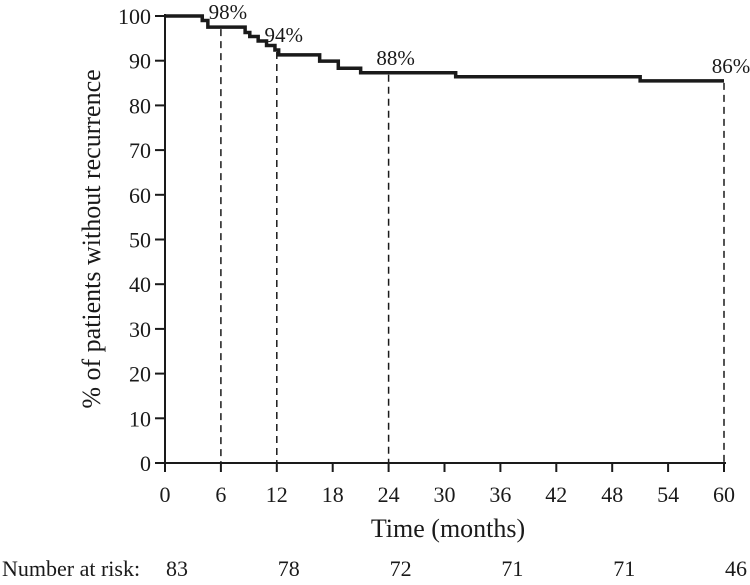 Image resolution: width=750 pixels, height=585 pixels. Describe the element at coordinates (668, 494) in the screenshot. I see `x-tick-label-54: 54` at that location.